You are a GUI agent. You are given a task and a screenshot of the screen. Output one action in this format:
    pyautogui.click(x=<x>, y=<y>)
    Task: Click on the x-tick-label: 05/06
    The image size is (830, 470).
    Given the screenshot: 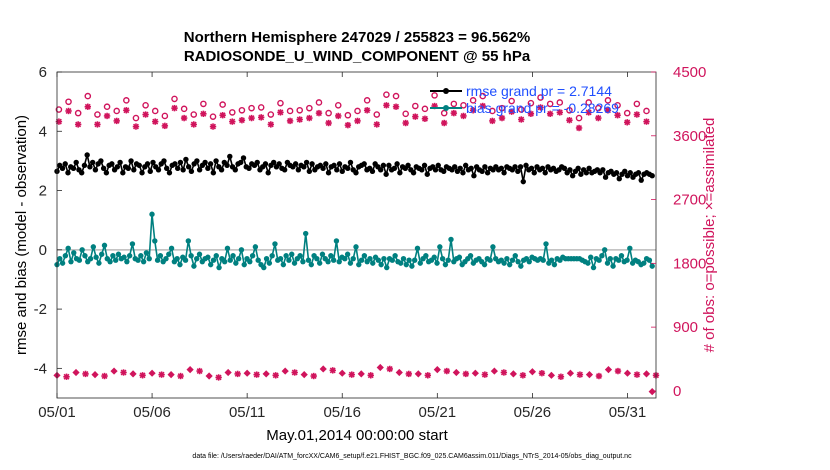 What is the action you would take?
    pyautogui.click(x=152, y=412)
    